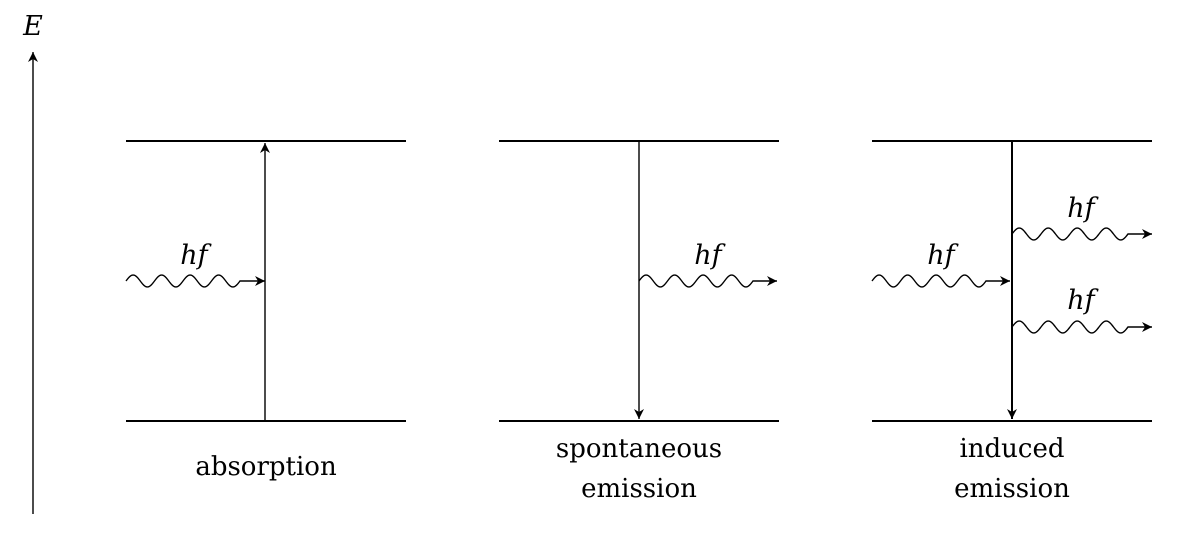  Describe the element at coordinates (32, 26) in the screenshot. I see `energy-axis-label: E` at that location.